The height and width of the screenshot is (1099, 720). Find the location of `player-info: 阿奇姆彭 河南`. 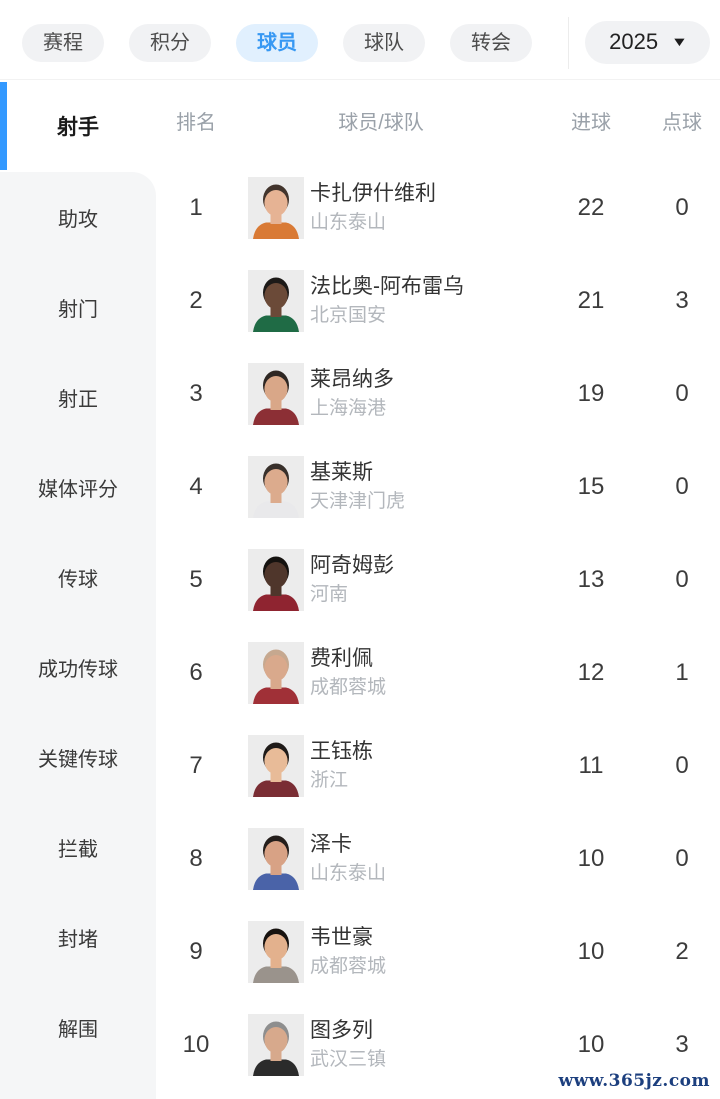

player-info: 阿奇姆彭 河南 is located at coordinates (433, 579).